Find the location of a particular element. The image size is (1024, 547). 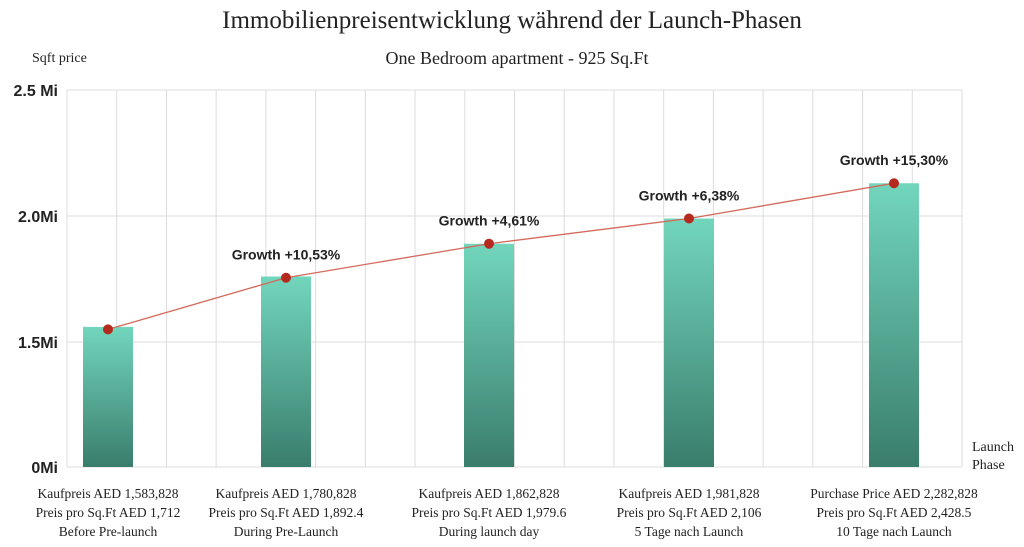

x-category-label: Preis pro Sq.Ft AED 1,712 is located at coordinates (108, 512).